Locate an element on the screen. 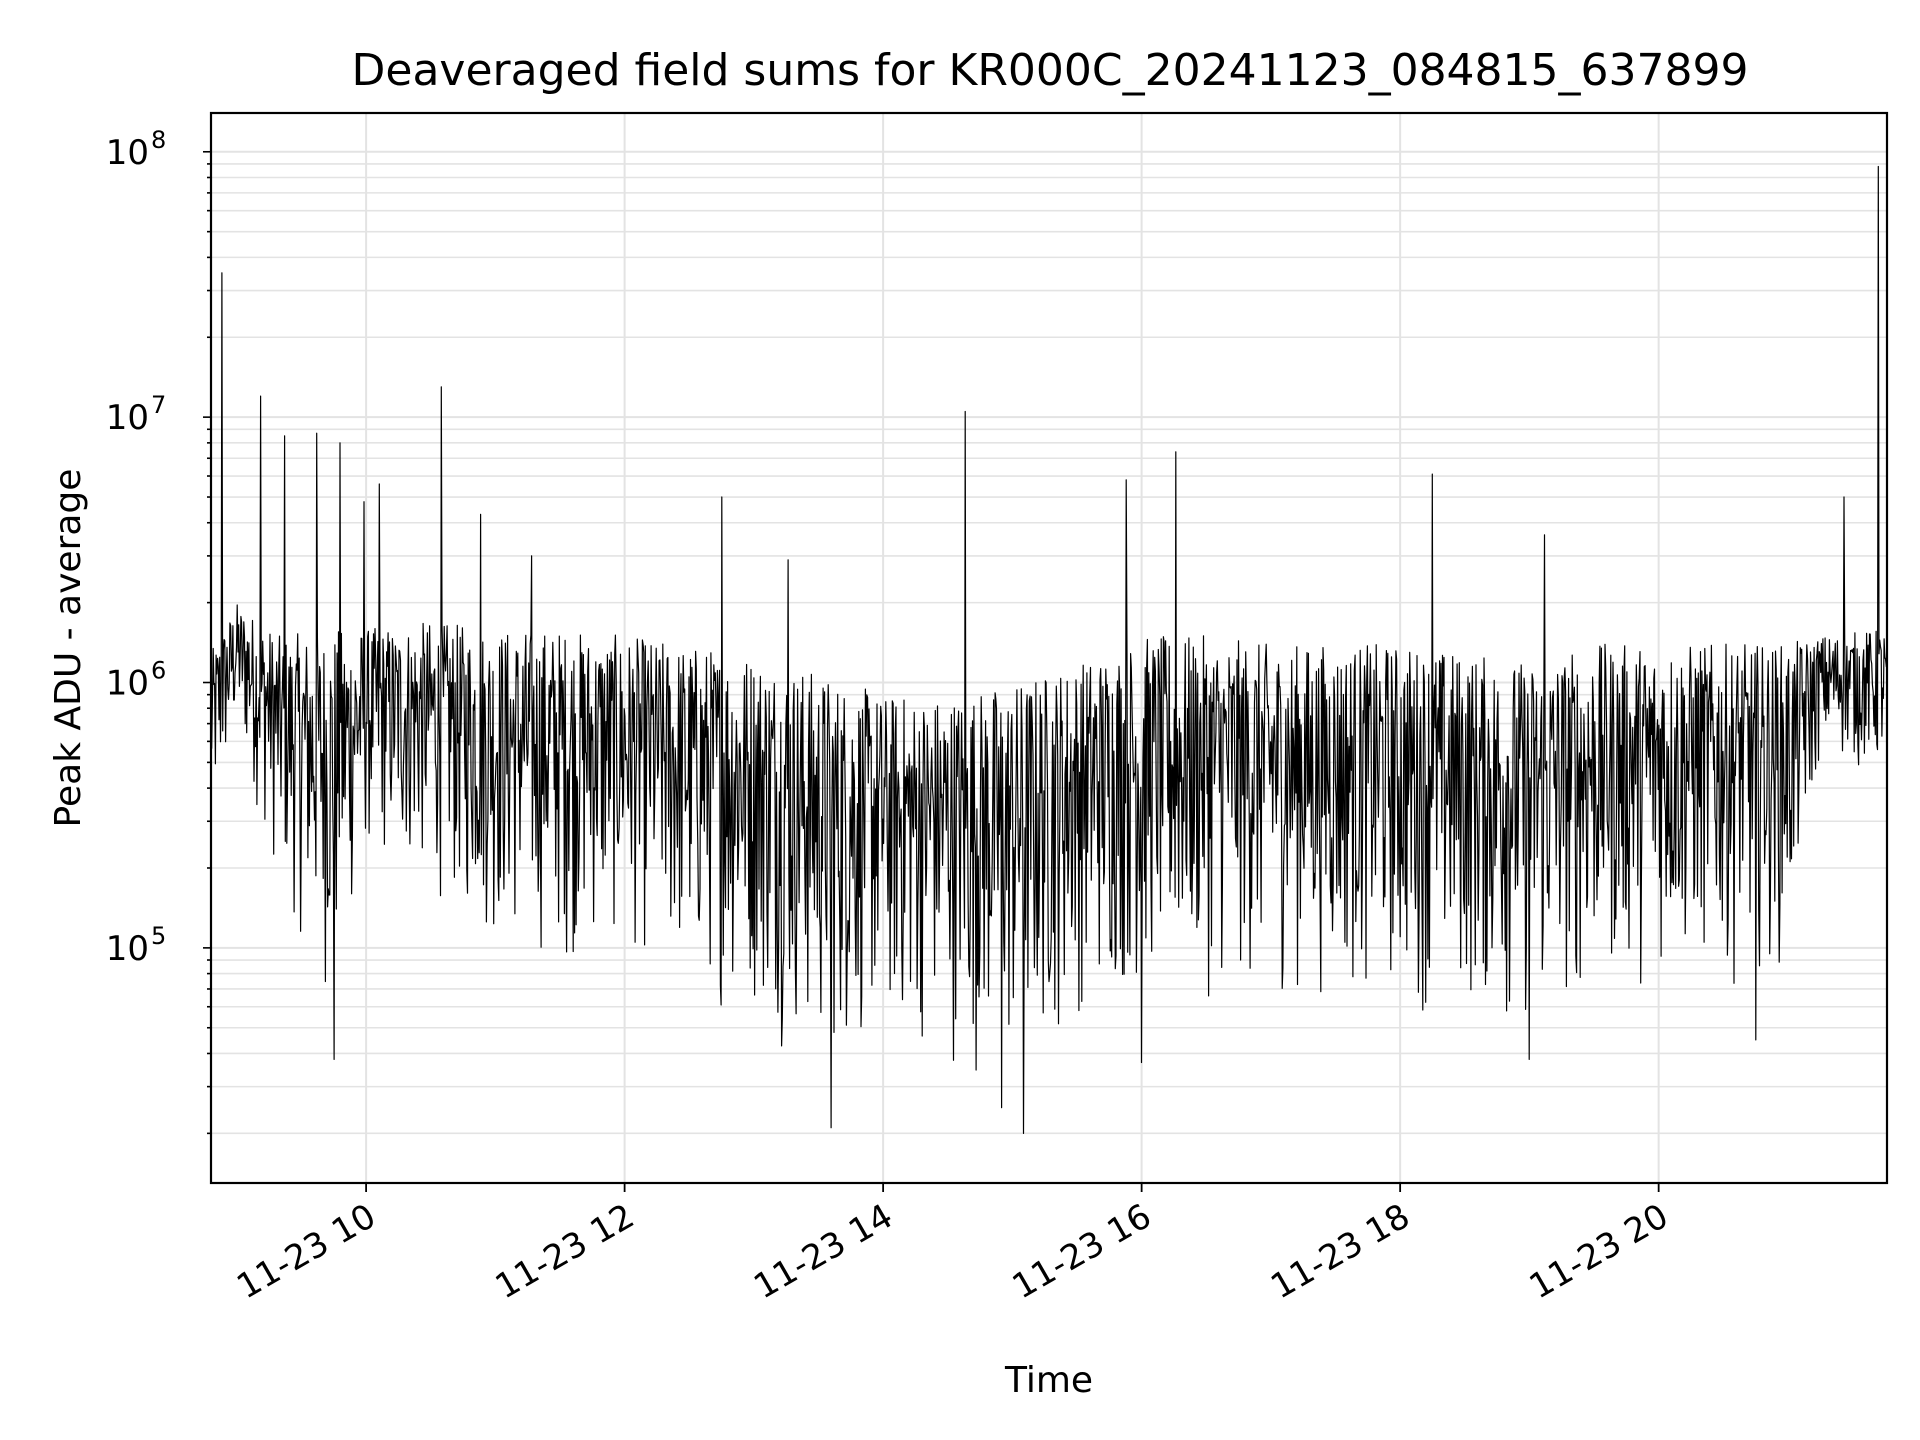 The width and height of the screenshot is (1920, 1440). y-axis-label: Peak ADU - average is located at coordinates (68, 648).